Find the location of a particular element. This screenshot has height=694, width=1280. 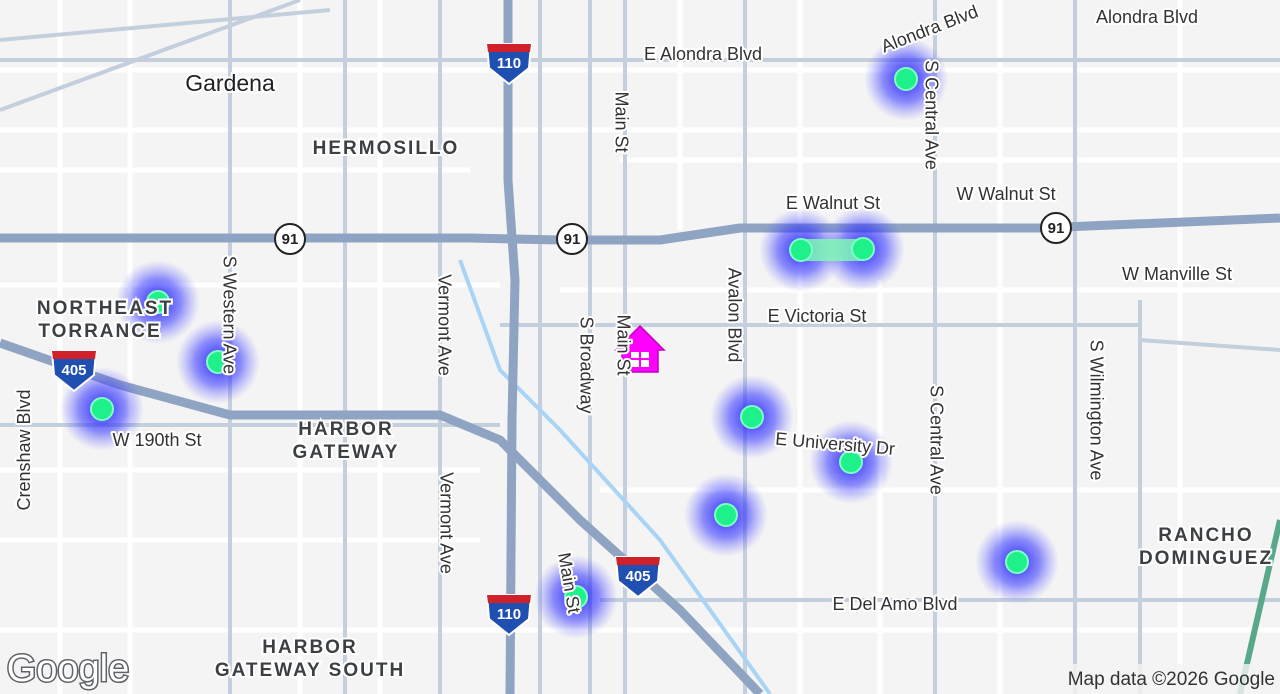

place-label: GATEWAY SOUTH is located at coordinates (310, 670).